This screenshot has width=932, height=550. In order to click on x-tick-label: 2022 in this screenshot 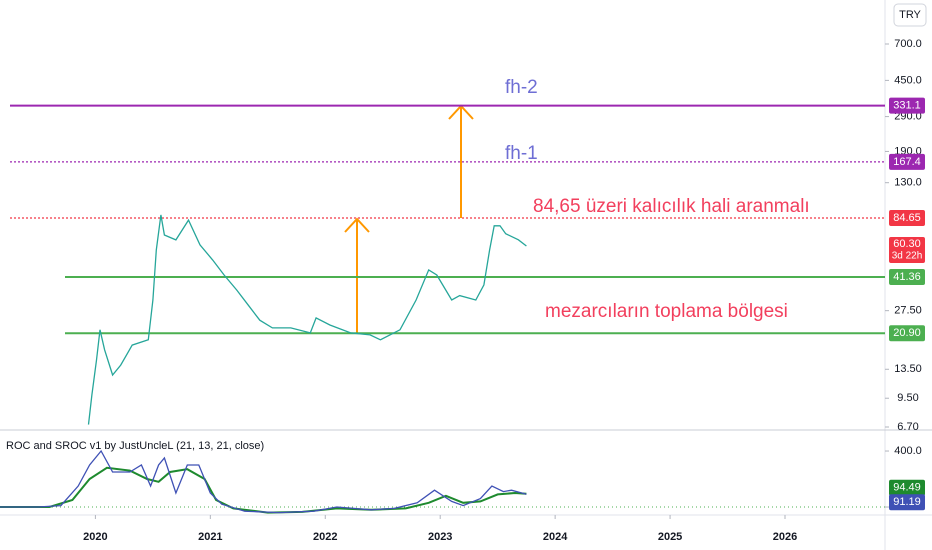, I will do `click(325, 537)`.